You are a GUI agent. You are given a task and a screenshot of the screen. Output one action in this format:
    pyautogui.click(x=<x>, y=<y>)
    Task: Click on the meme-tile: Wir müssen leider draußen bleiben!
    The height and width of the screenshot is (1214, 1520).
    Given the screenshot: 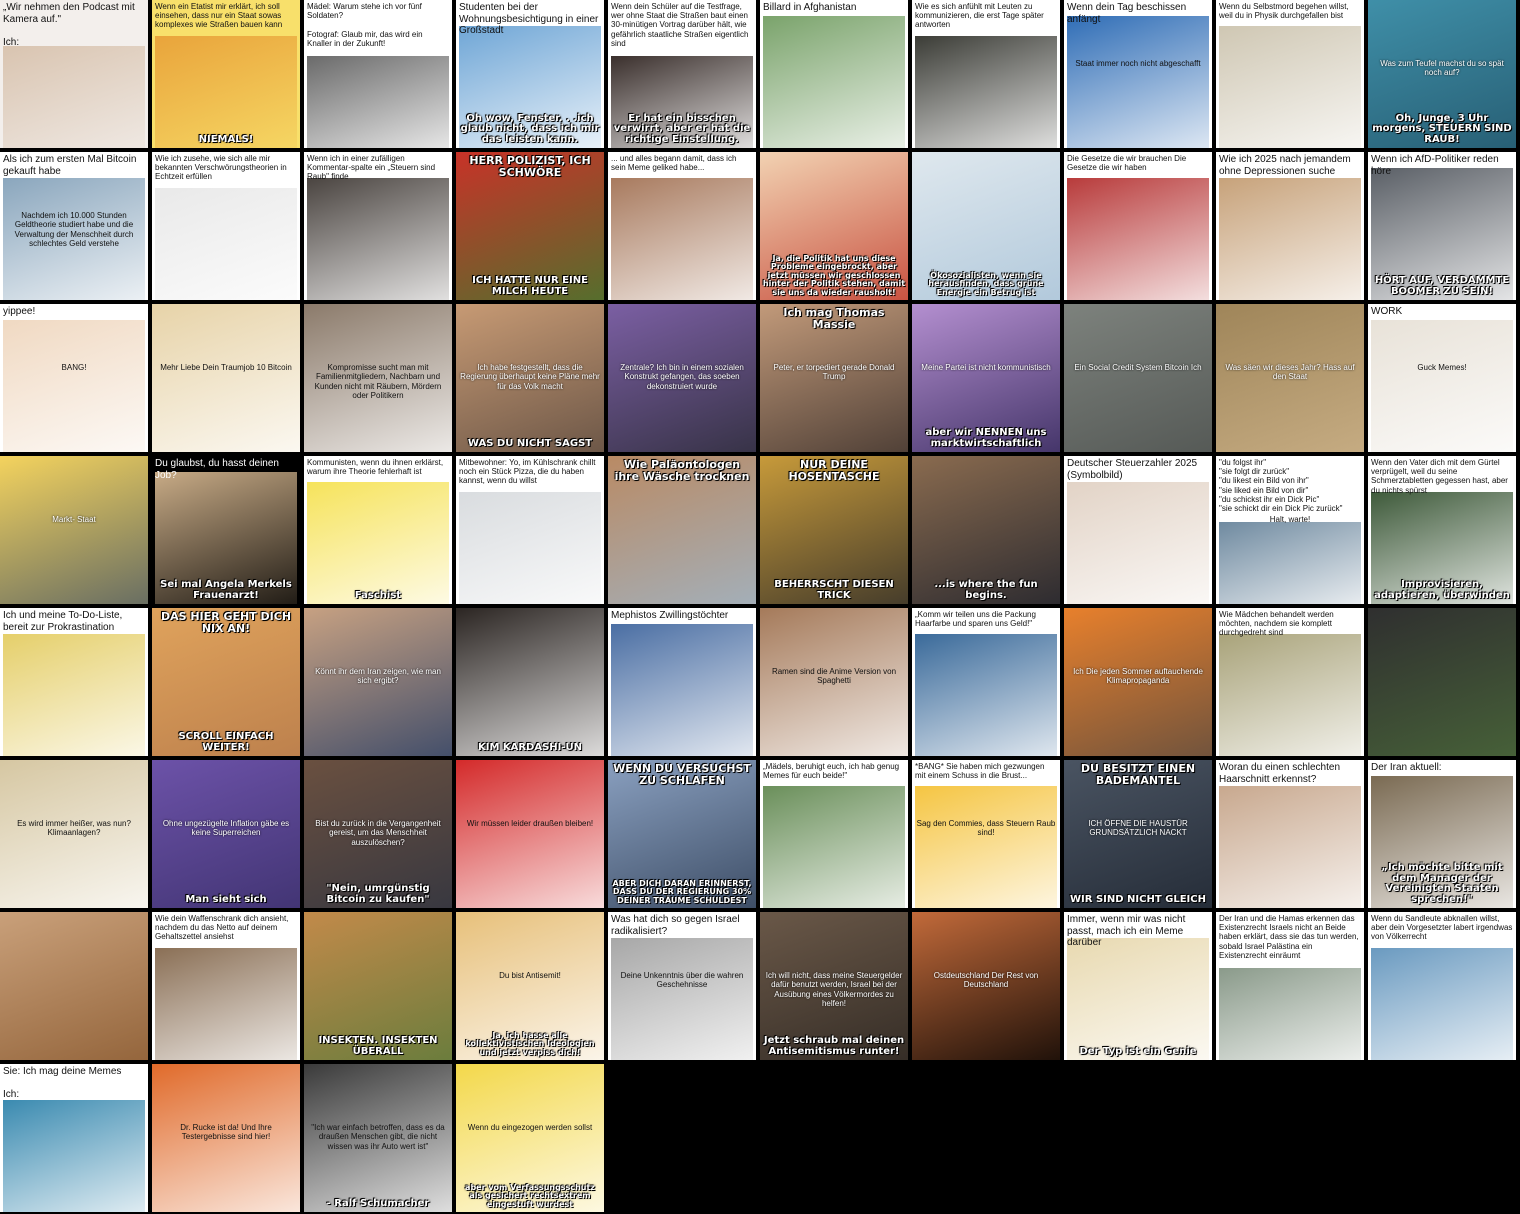 What is the action you would take?
    pyautogui.click(x=530, y=834)
    